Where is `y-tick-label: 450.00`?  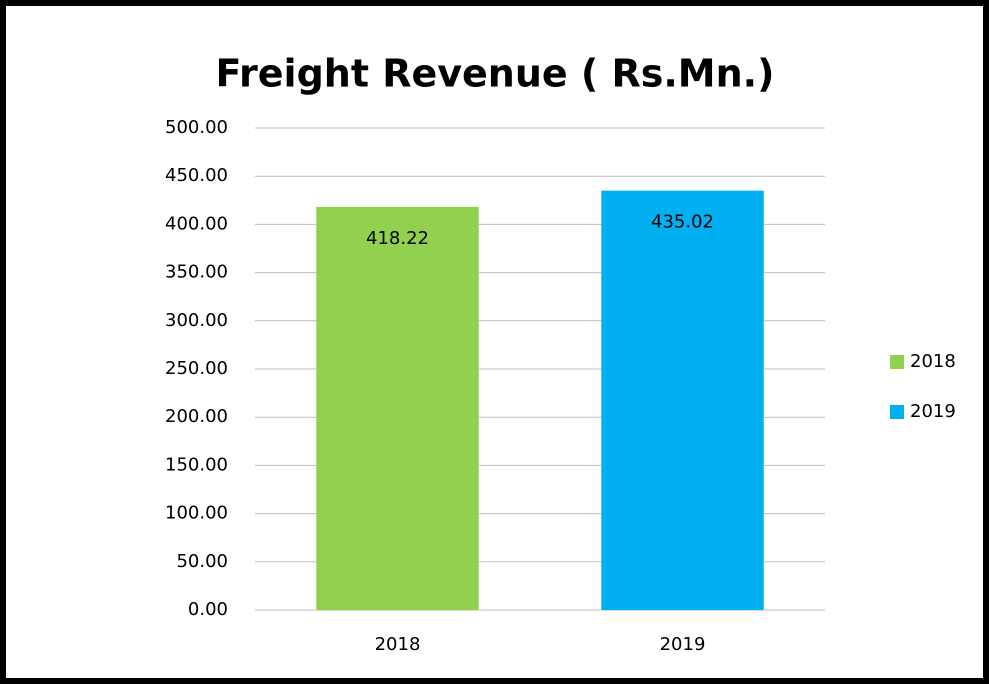
y-tick-label: 450.00 is located at coordinates (196, 175).